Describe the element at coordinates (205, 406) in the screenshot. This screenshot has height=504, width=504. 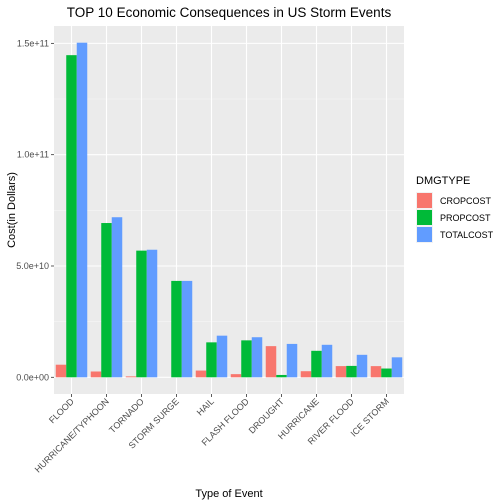
I see `x-tick-label: HAIL` at that location.